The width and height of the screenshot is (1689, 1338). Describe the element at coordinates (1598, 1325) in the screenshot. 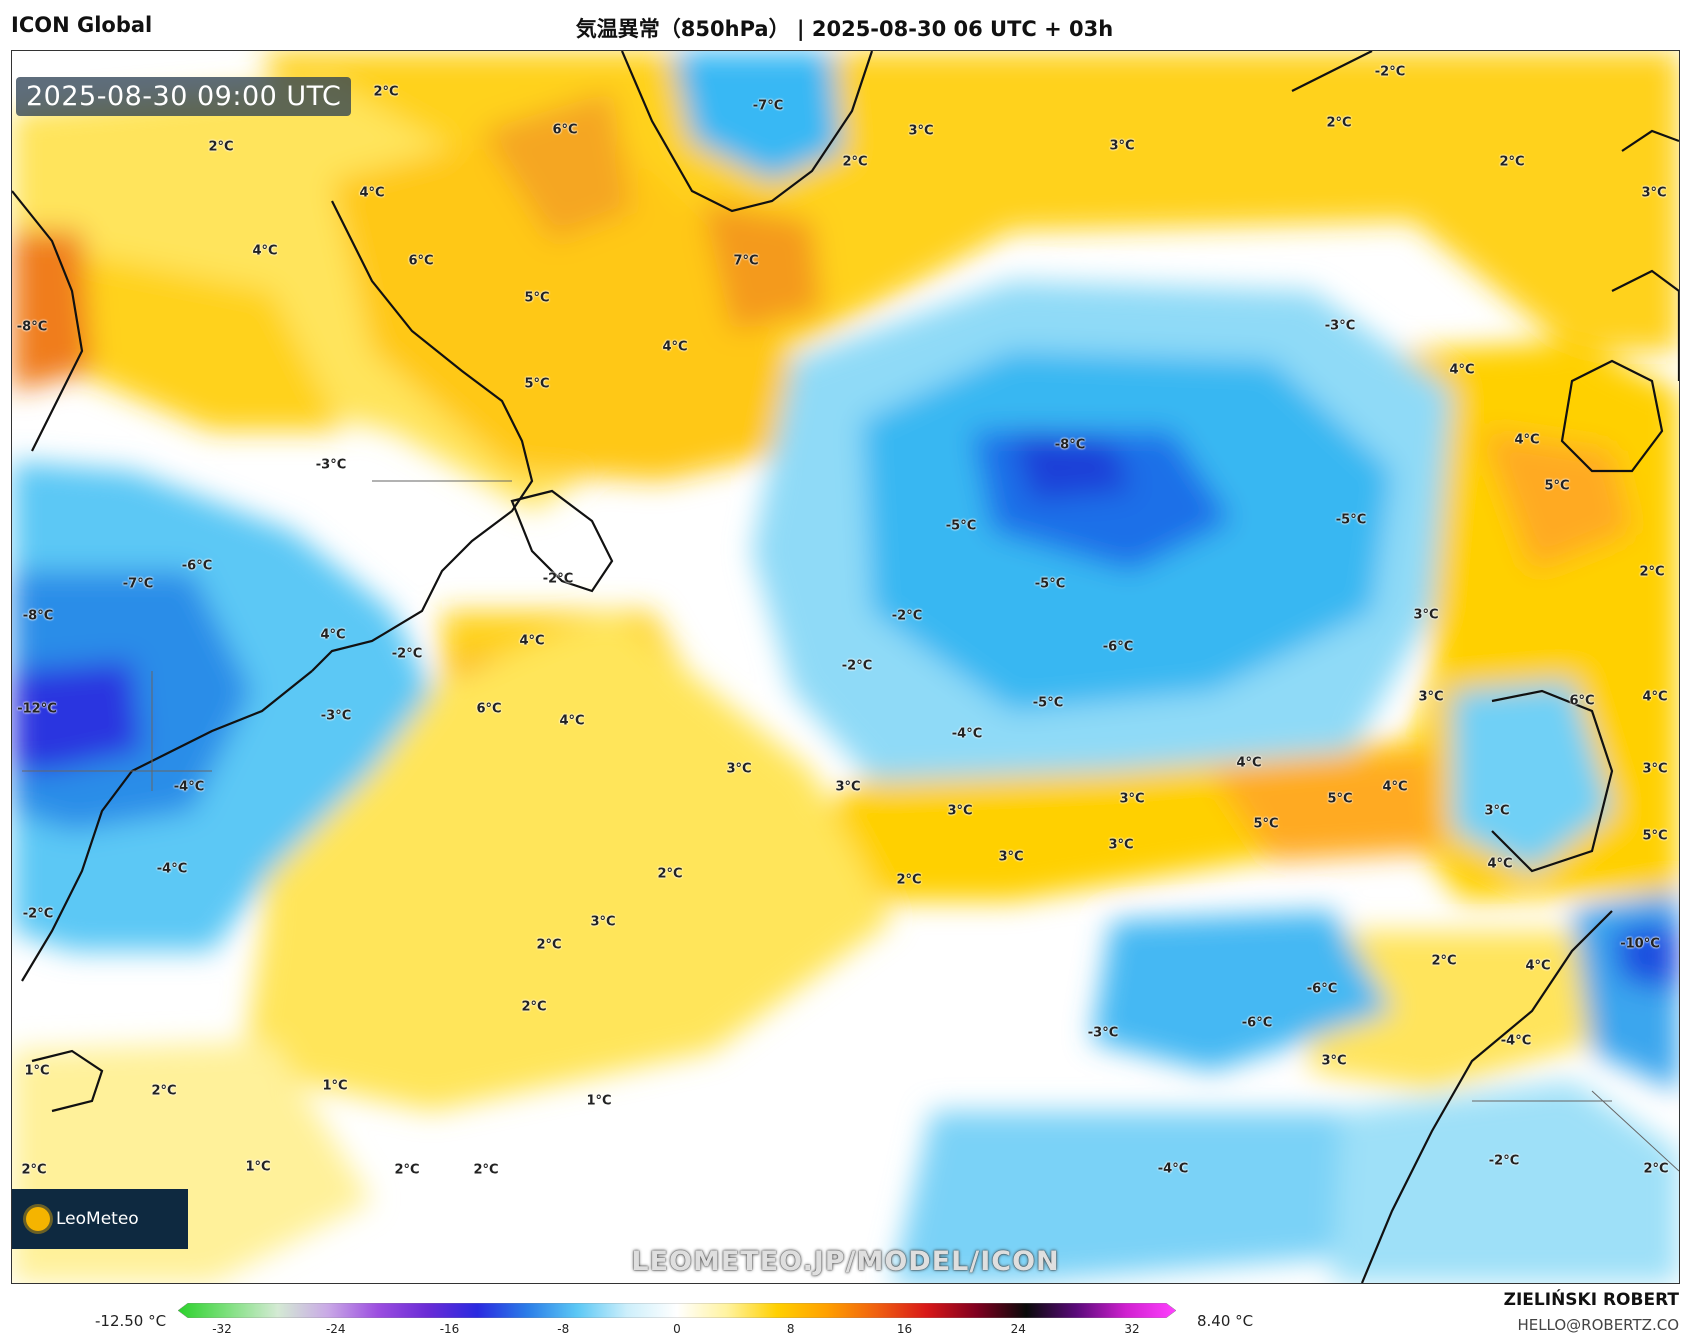

I see `author-email: HELLO@ROBERTZ.CO` at that location.